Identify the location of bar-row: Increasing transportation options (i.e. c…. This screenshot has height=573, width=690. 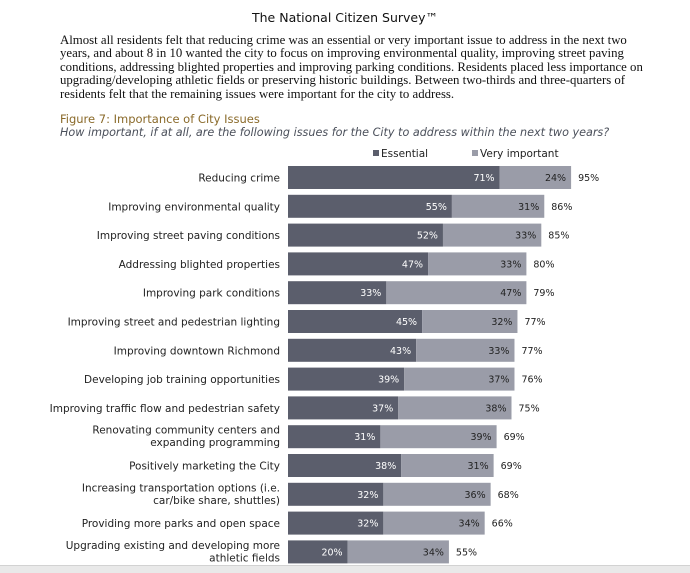
(300, 494).